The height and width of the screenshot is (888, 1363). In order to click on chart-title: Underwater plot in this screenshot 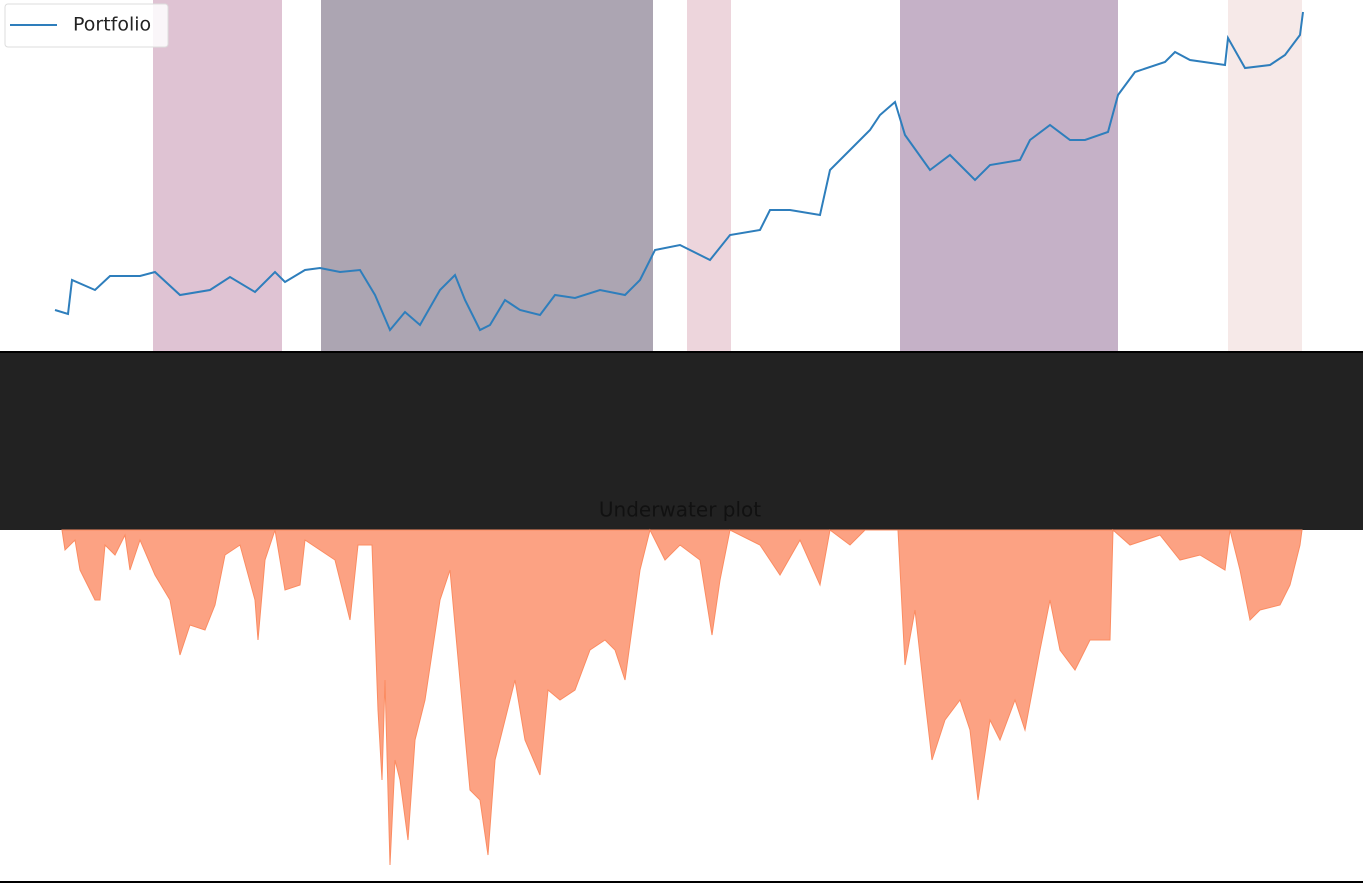, I will do `click(680, 510)`.